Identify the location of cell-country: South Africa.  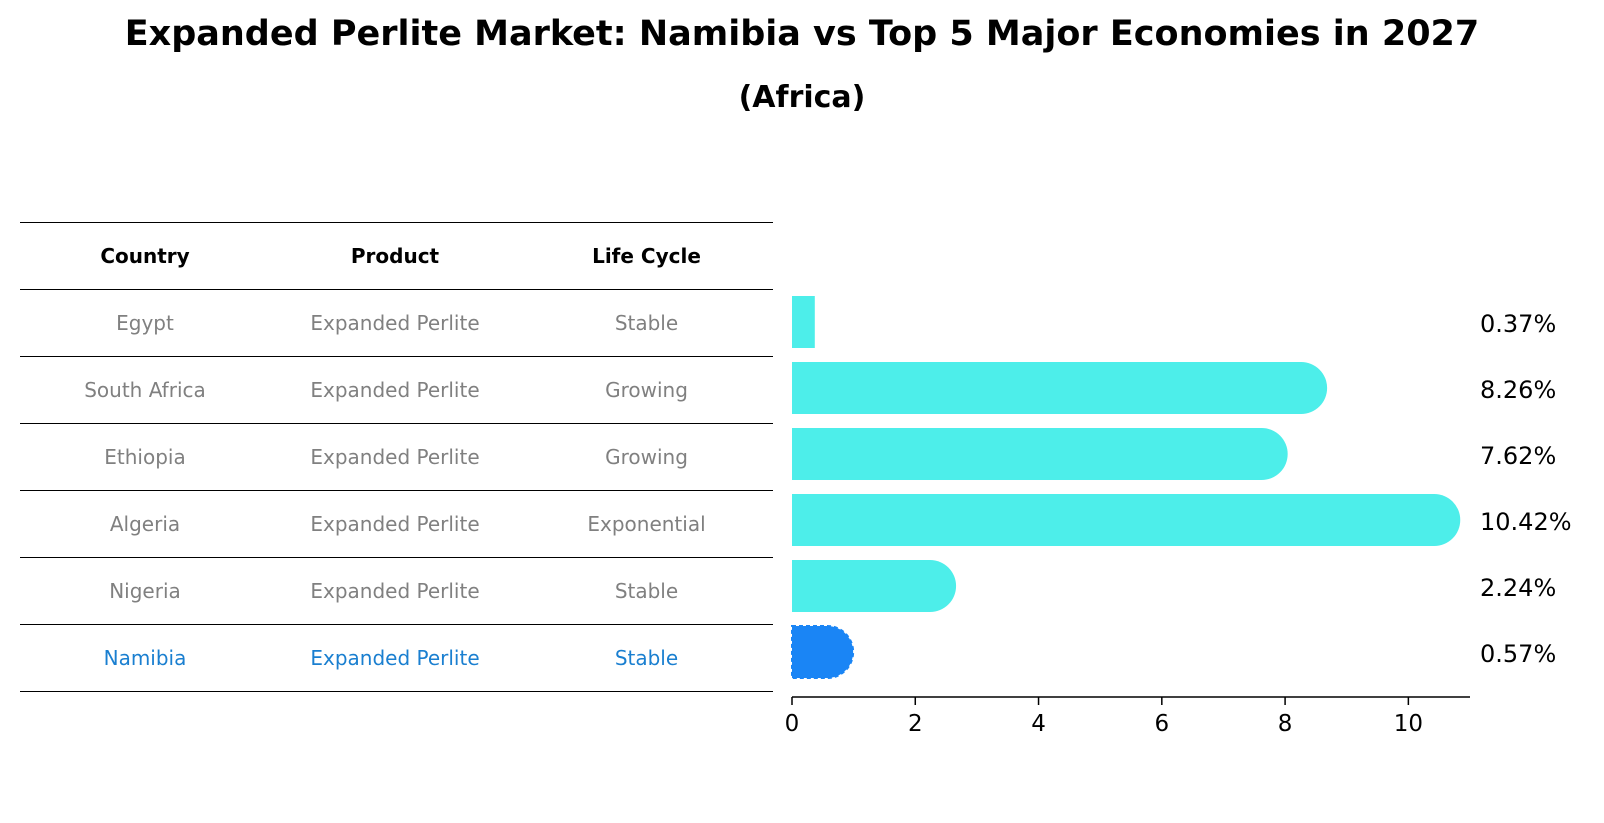
(145, 390).